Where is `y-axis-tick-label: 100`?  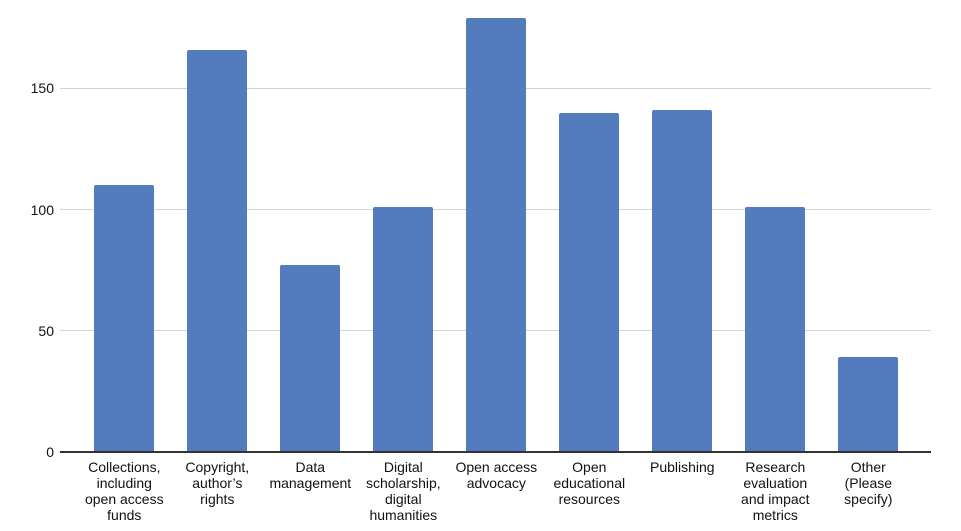
y-axis-tick-label: 100 is located at coordinates (42, 209).